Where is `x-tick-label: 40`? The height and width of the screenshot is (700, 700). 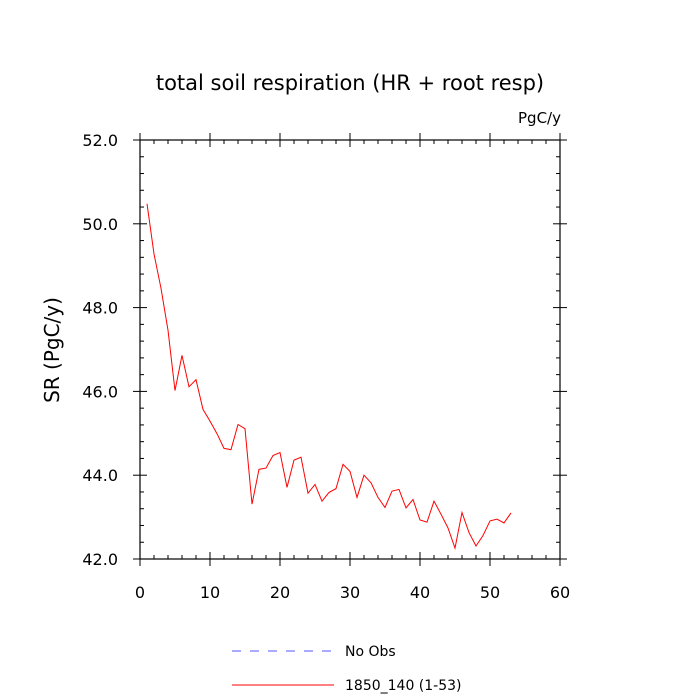 x-tick-label: 40 is located at coordinates (420, 592).